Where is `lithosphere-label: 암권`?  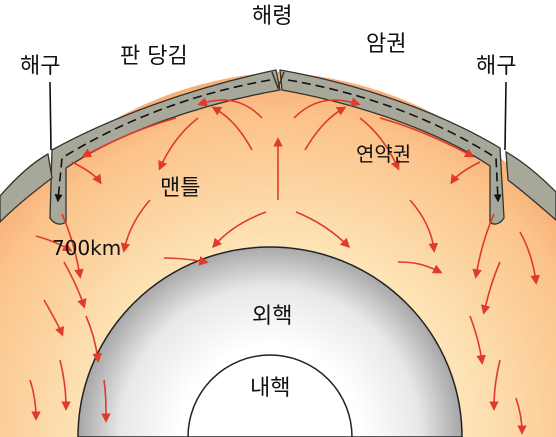 lithosphere-label: 암권 is located at coordinates (386, 44).